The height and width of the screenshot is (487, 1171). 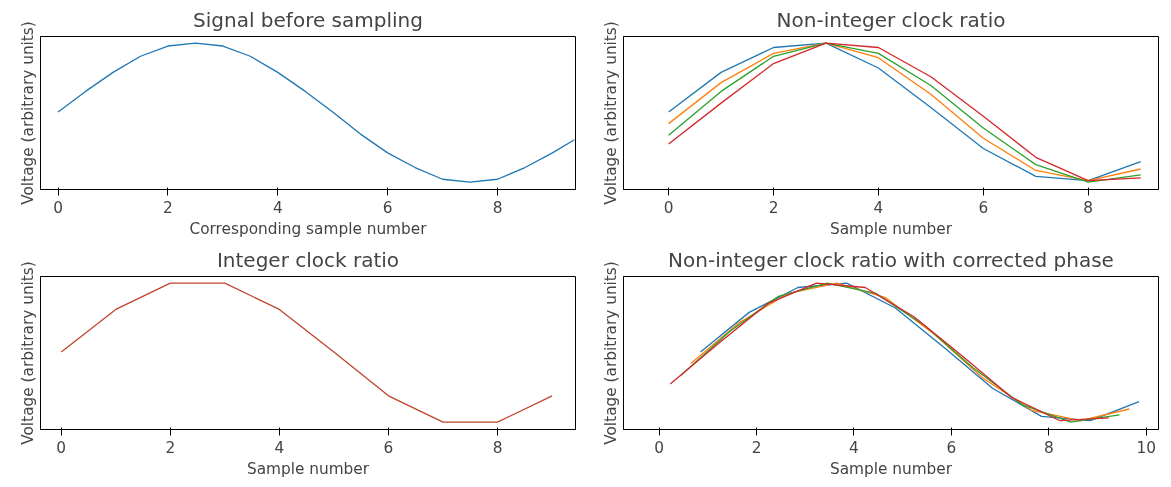 What do you see at coordinates (308, 19) in the screenshot?
I see `chart-title: Signal before sampling` at bounding box center [308, 19].